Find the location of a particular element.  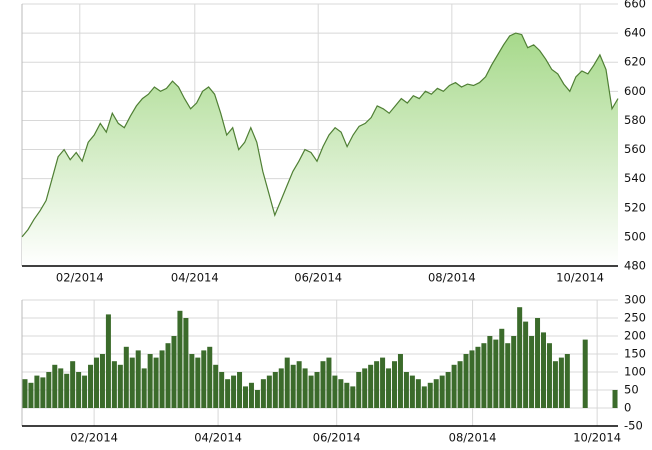

y-tick-label: 600 is located at coordinates (635, 91).